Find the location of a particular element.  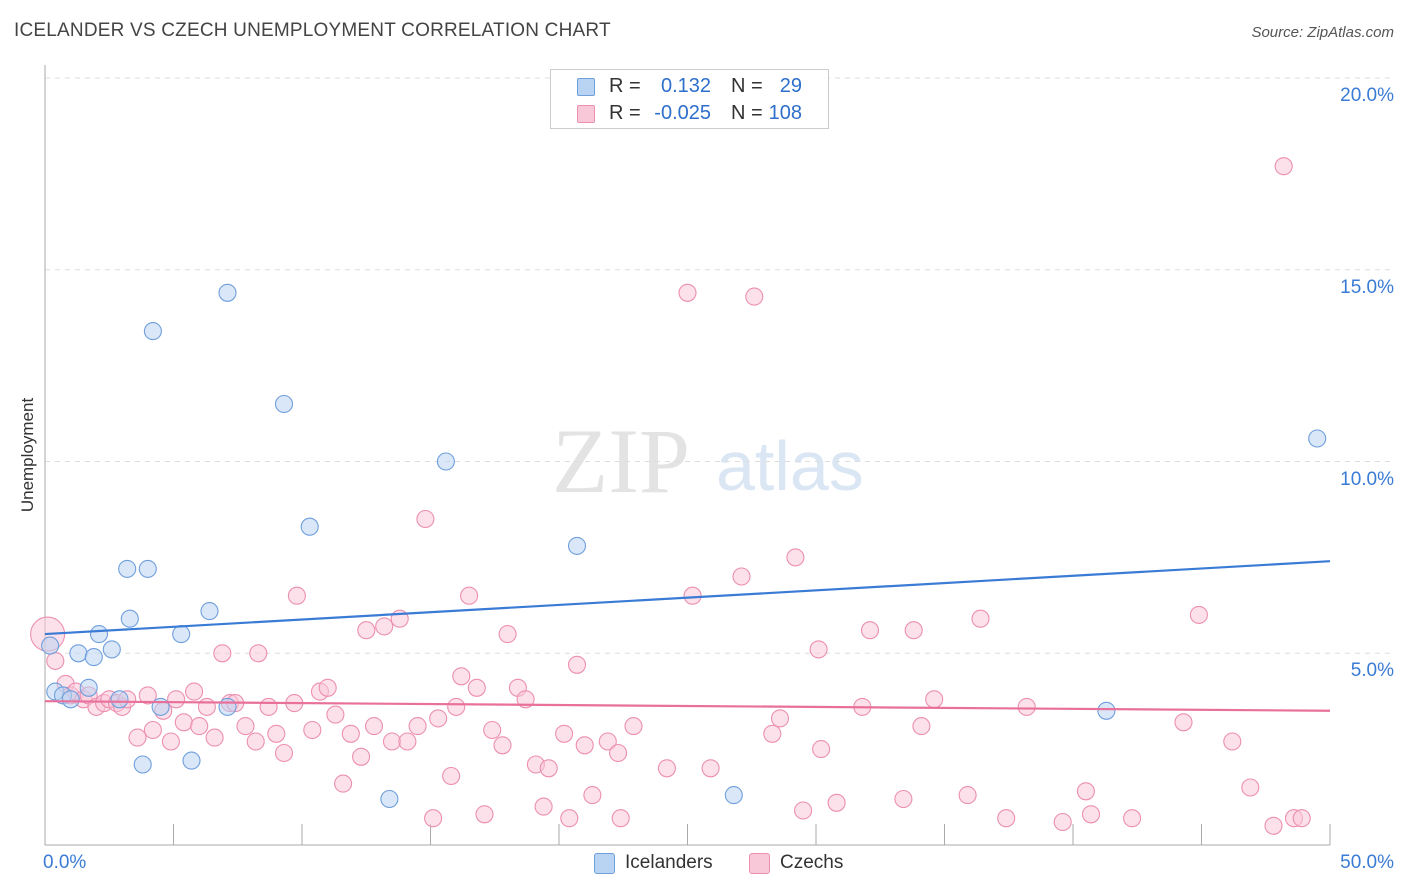

stats-r-value: 0.132 is located at coordinates (686, 86).